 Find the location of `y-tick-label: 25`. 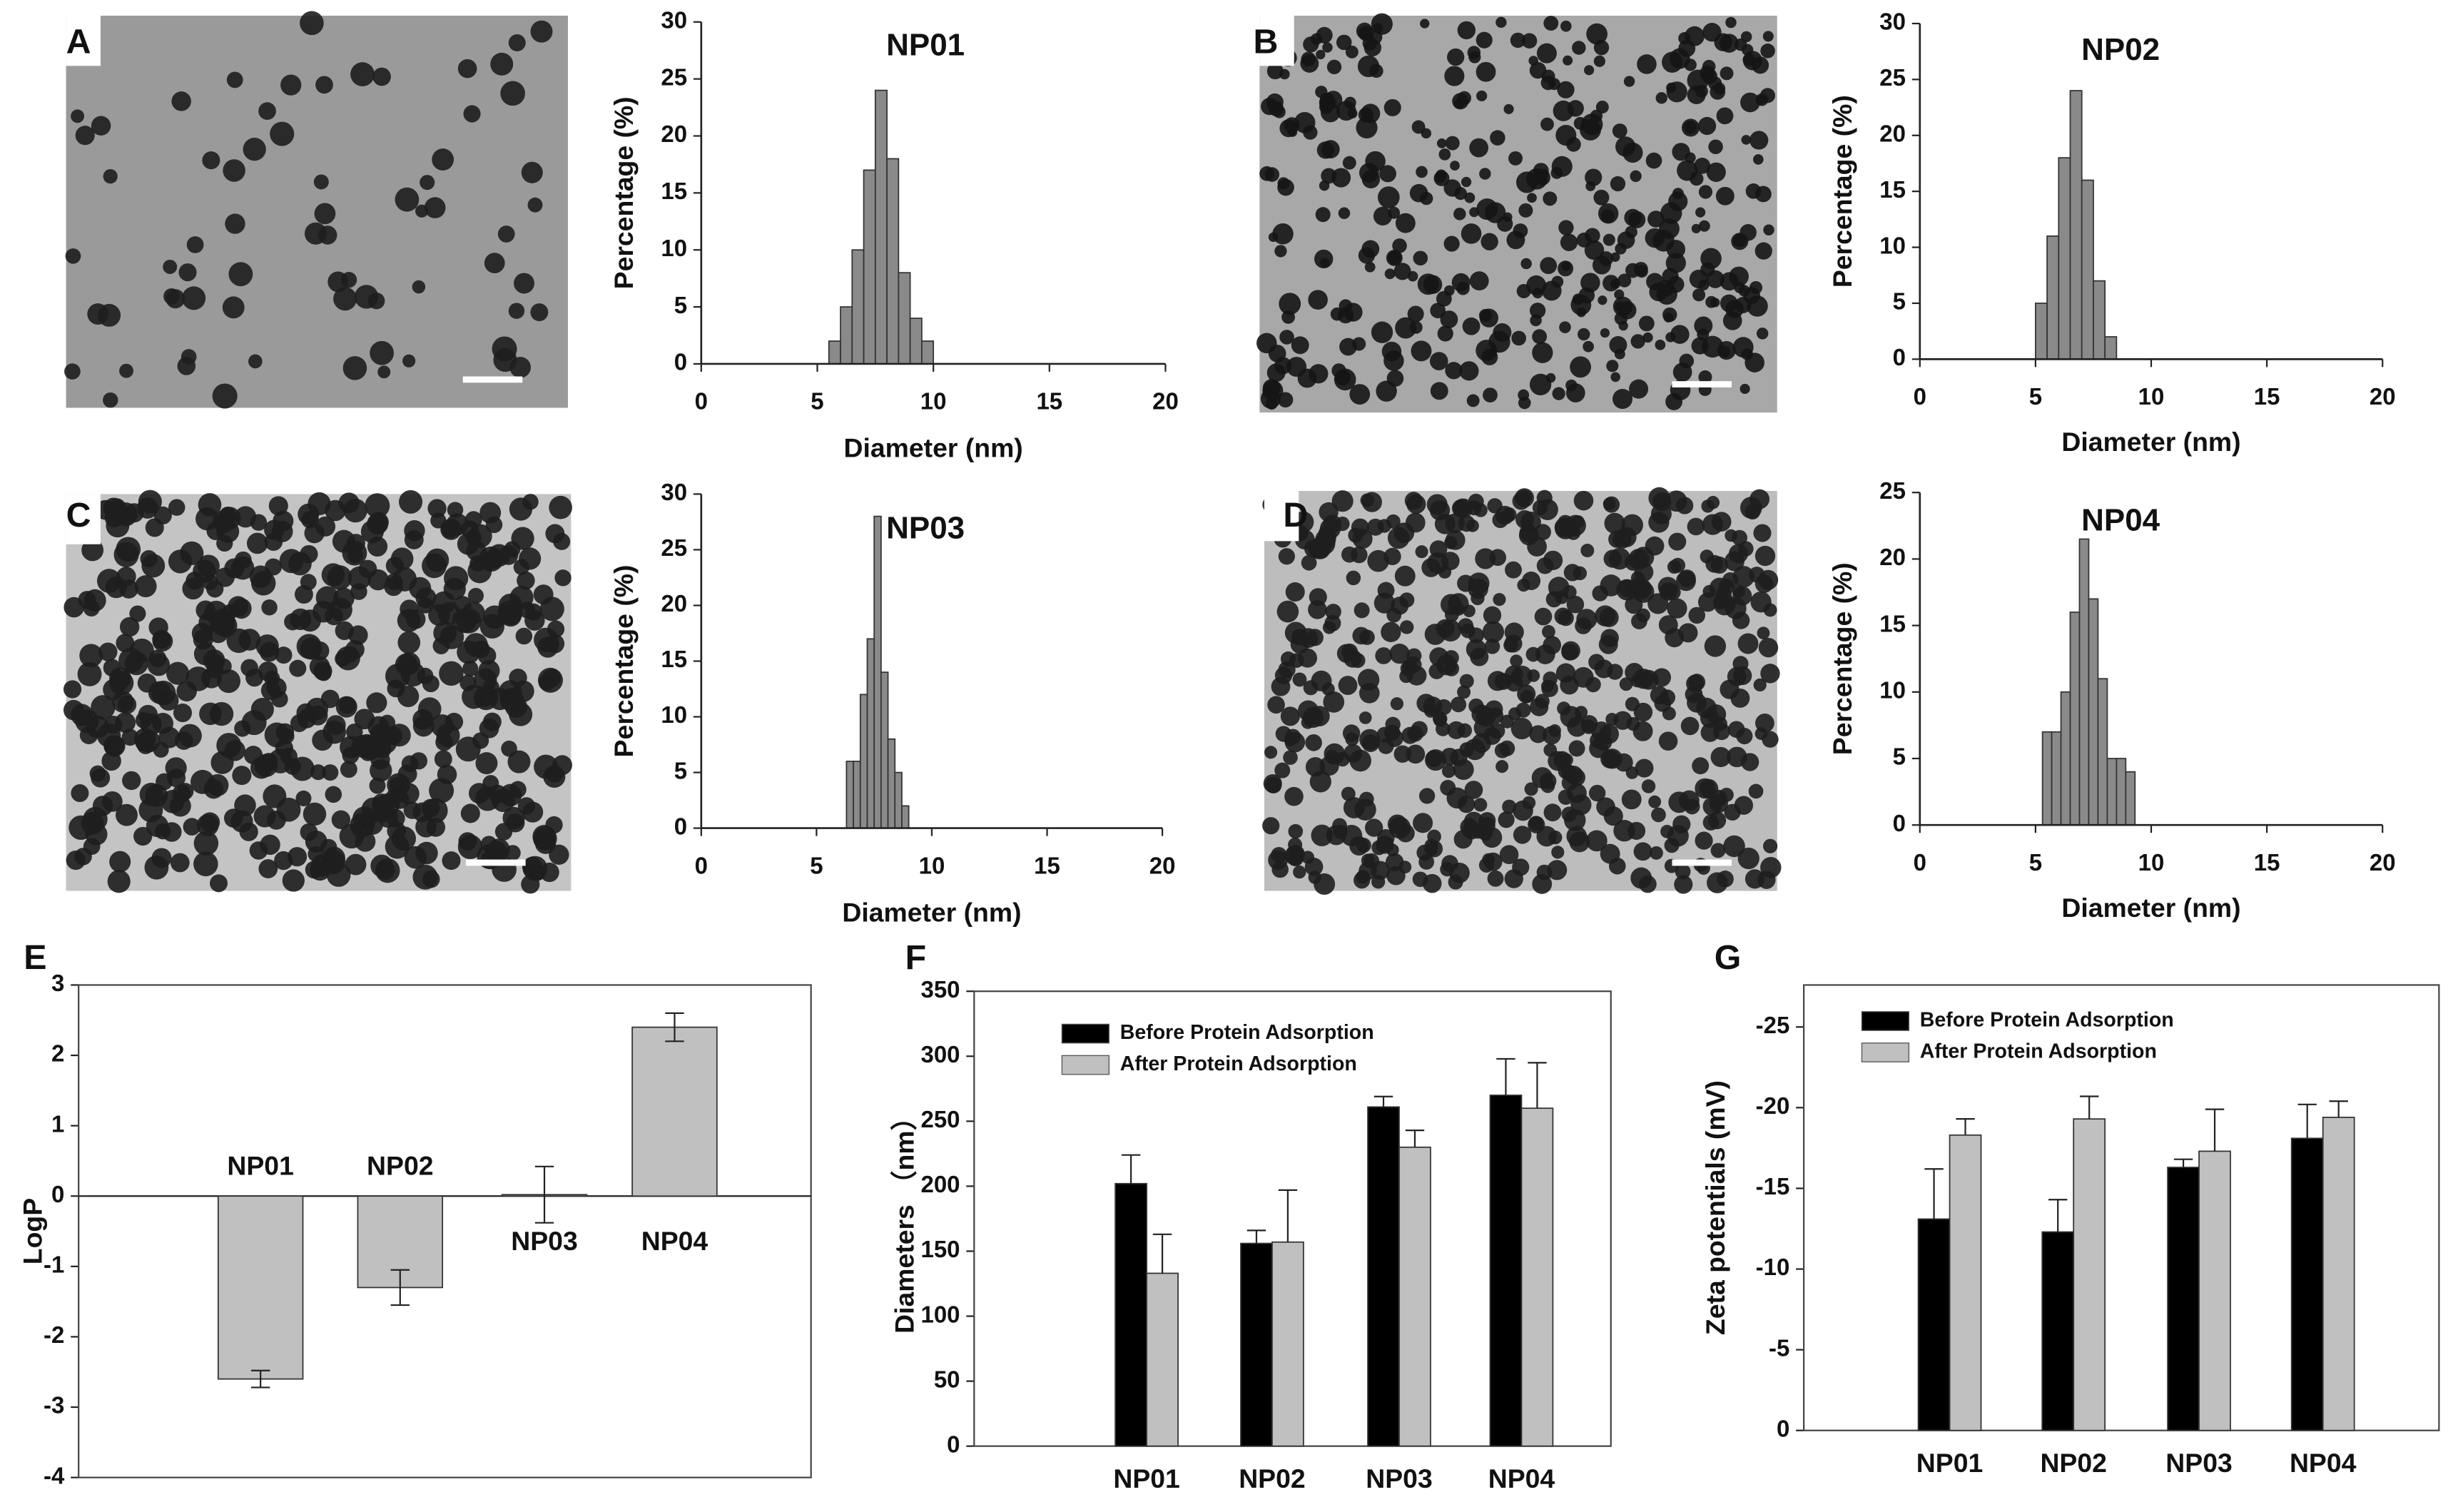

y-tick-label: 25 is located at coordinates (674, 77).